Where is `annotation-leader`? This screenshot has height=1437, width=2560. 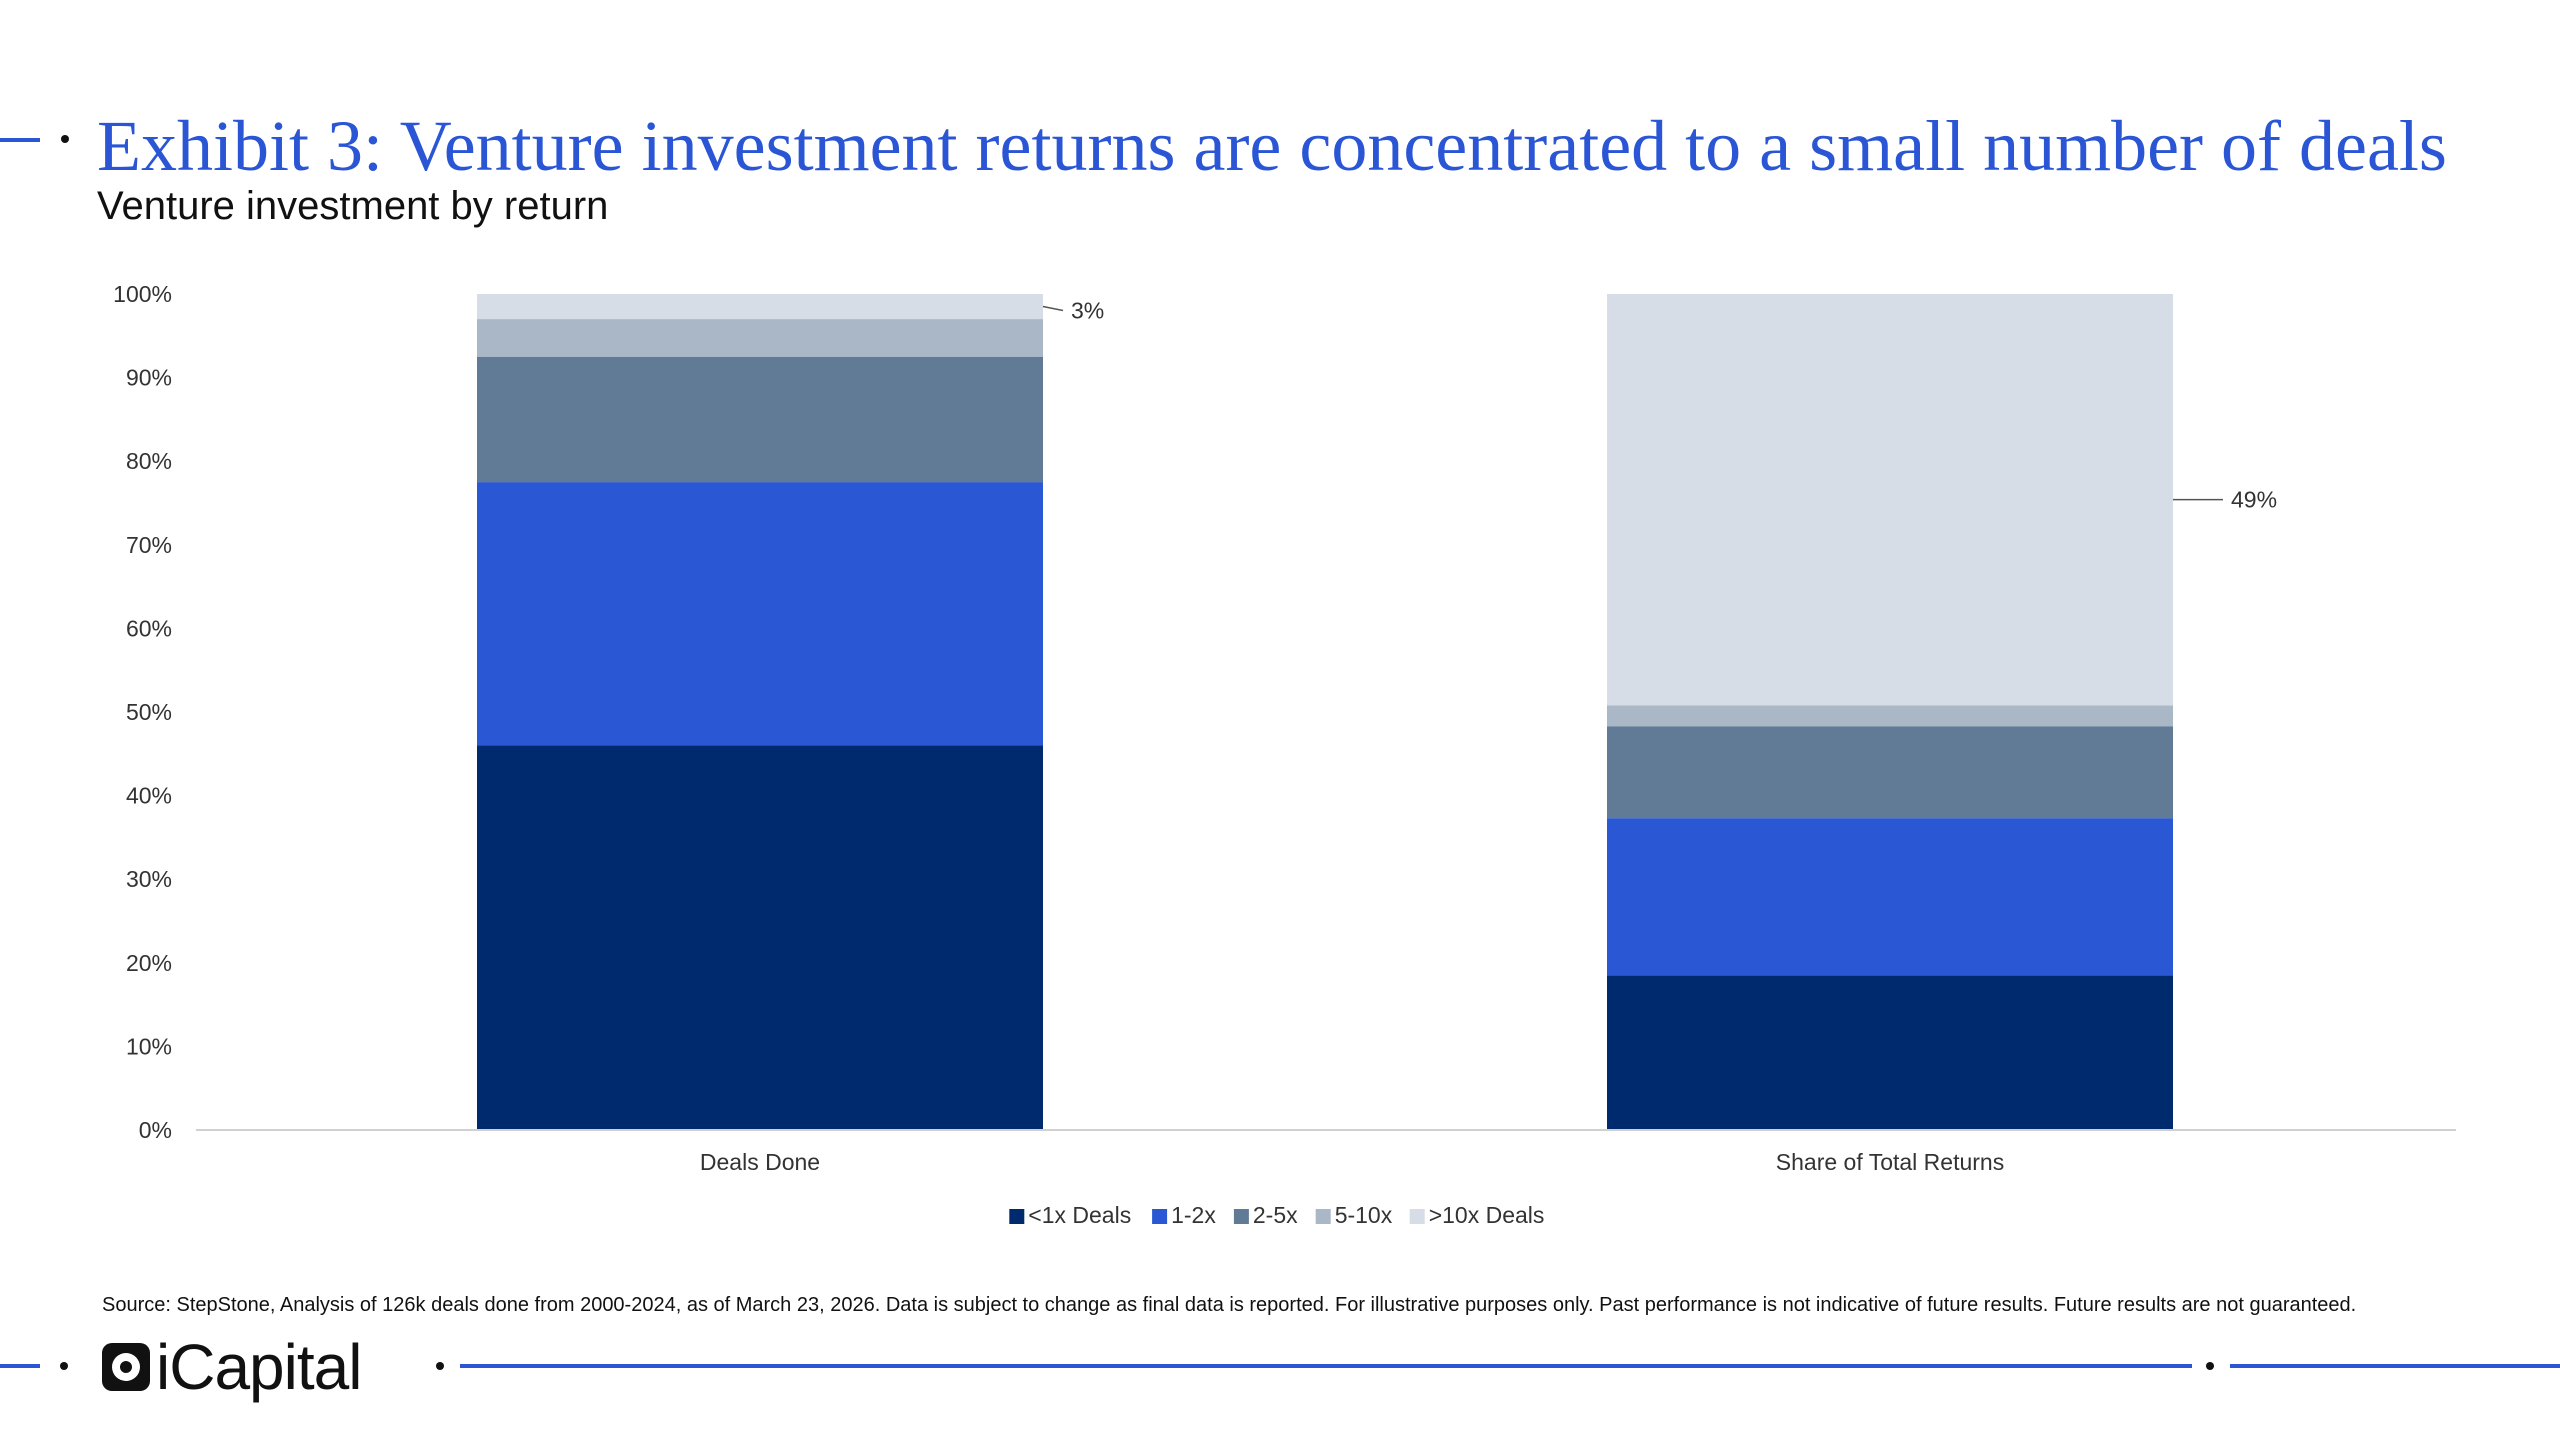 annotation-leader is located at coordinates (1053, 308).